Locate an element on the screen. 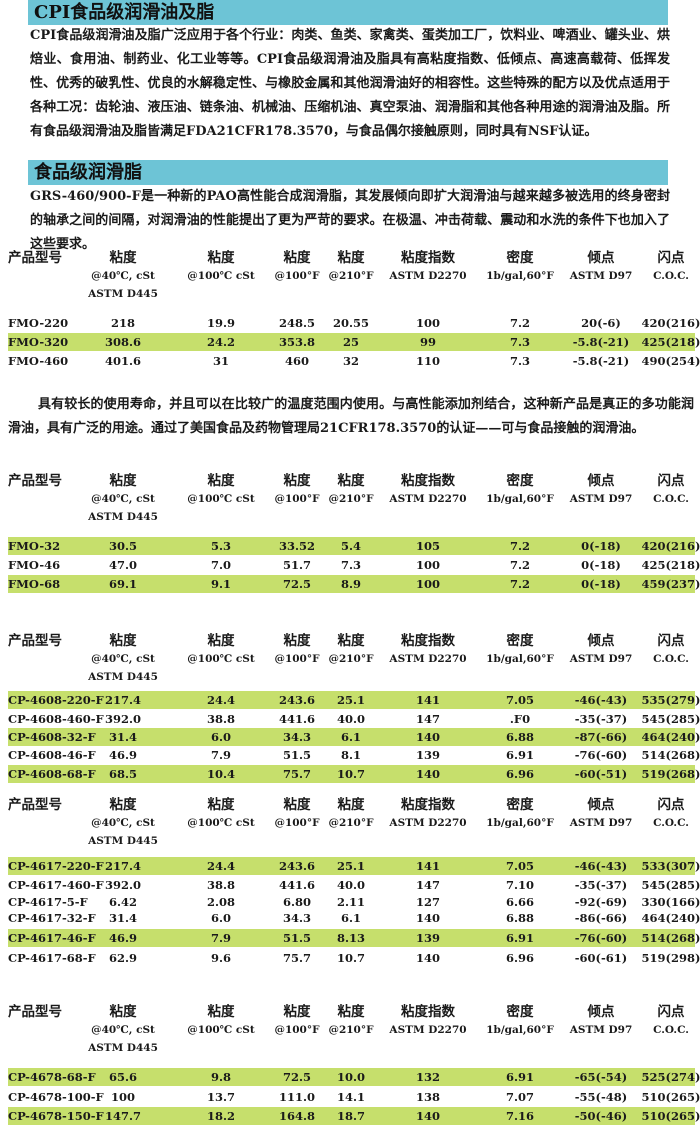  table-cell: 2.11 is located at coordinates (351, 902).